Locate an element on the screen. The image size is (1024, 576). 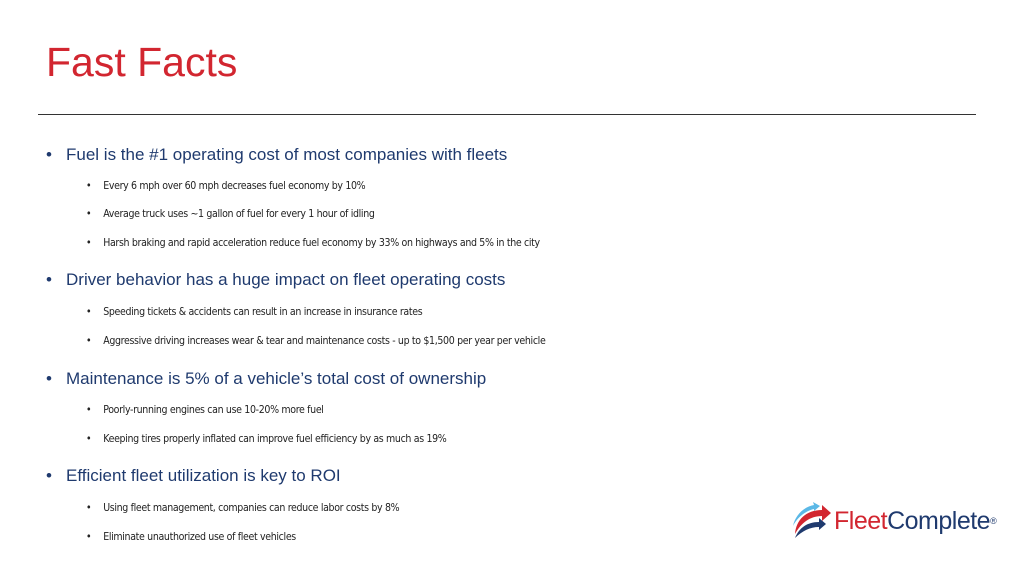
logo-word-fleet: Fleet is located at coordinates (861, 521).